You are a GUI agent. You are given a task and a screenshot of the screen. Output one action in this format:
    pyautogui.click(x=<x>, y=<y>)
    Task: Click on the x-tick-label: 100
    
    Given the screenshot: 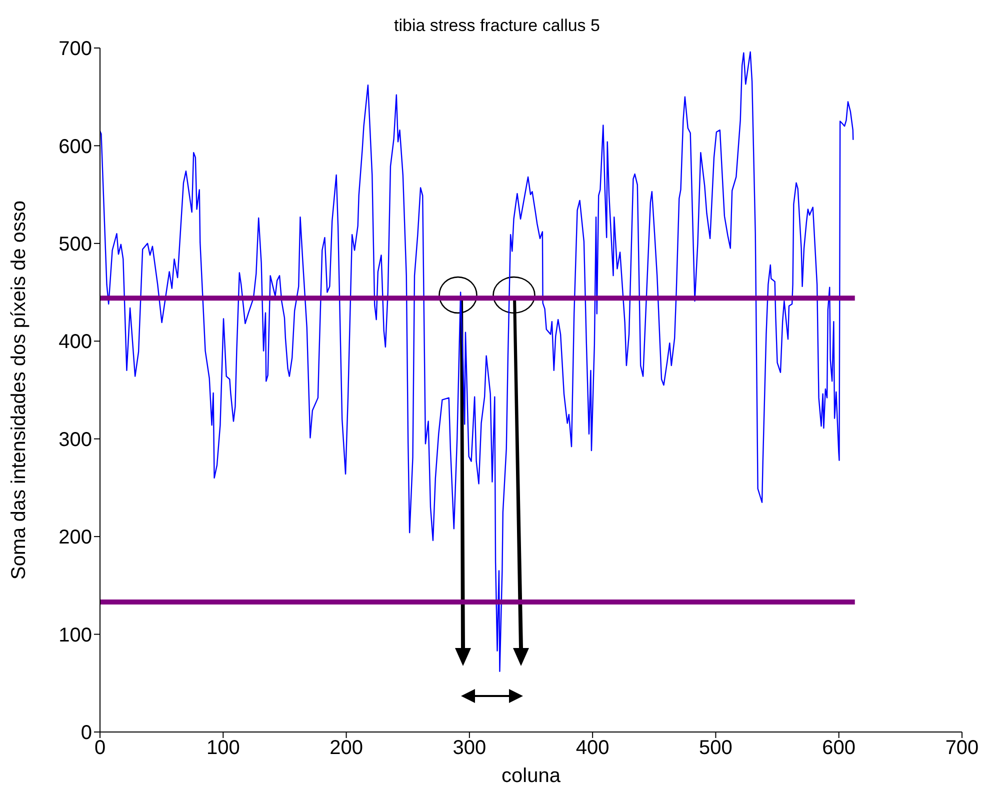 What is the action you would take?
    pyautogui.click(x=223, y=748)
    